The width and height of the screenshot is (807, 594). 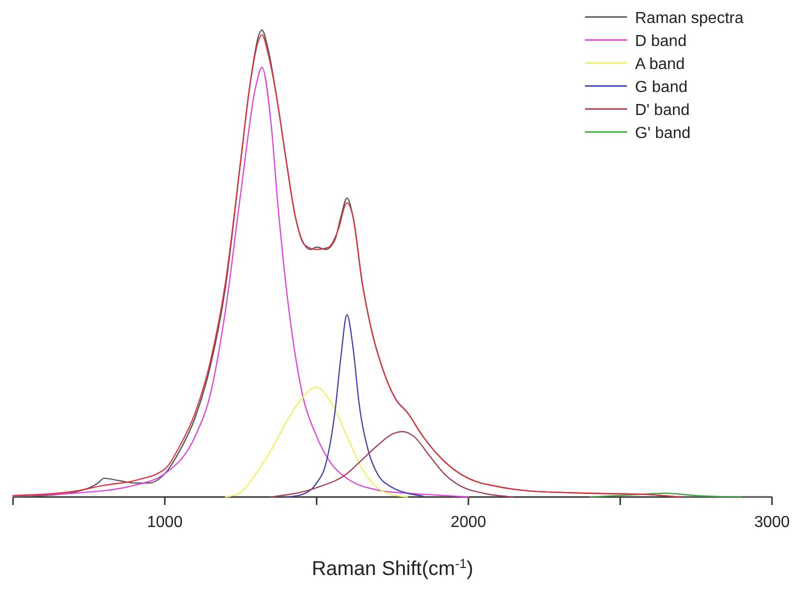 I want to click on legend-label: D' band, so click(x=662, y=110).